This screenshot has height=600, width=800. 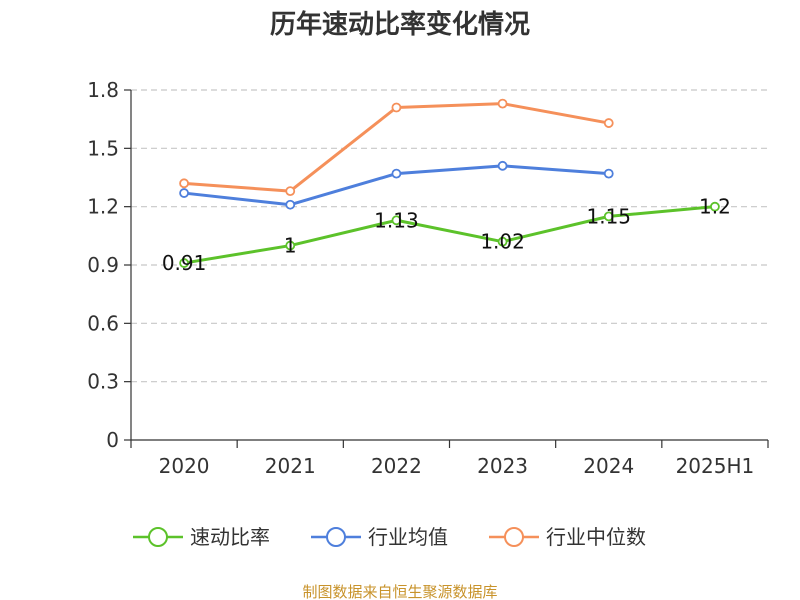 I want to click on x-tick-label: 2025H1, so click(x=715, y=466).